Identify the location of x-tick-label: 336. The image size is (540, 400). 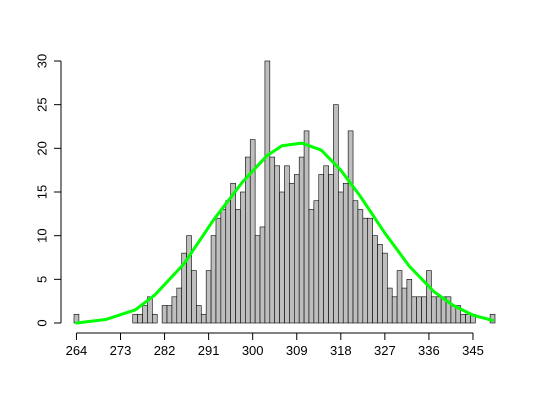
(429, 350).